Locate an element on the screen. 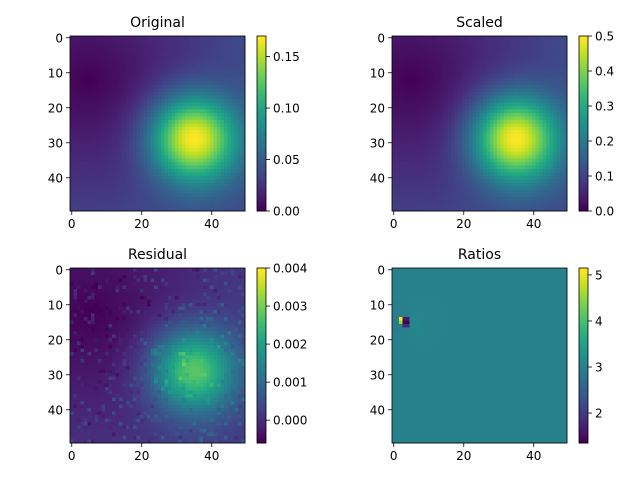  colorbar-segment is located at coordinates (261, 184).